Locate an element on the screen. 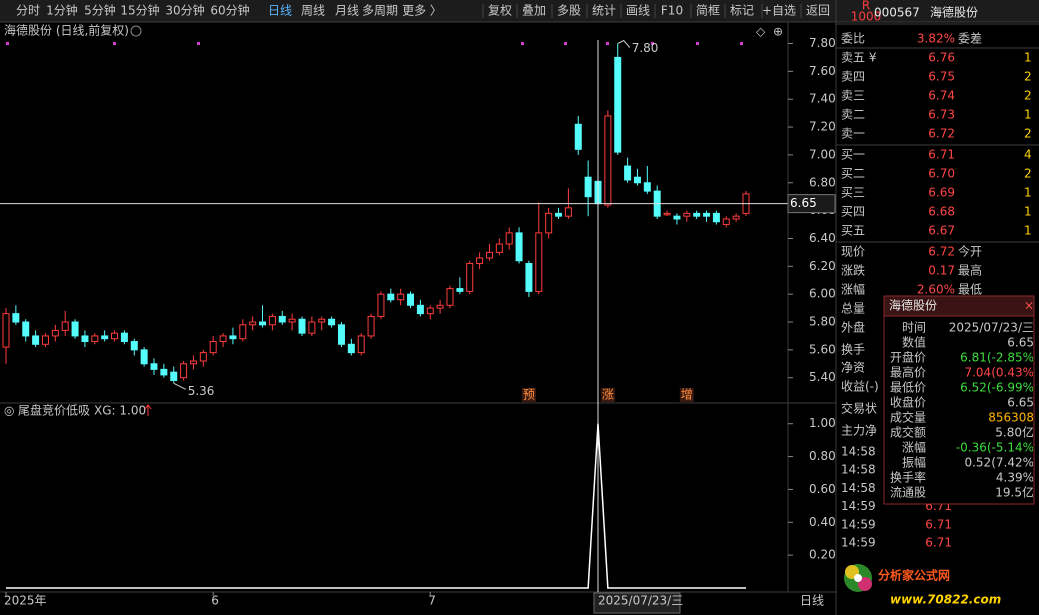 Image resolution: width=1039 pixels, height=615 pixels. x-tick-label: 2025年 is located at coordinates (25, 601).